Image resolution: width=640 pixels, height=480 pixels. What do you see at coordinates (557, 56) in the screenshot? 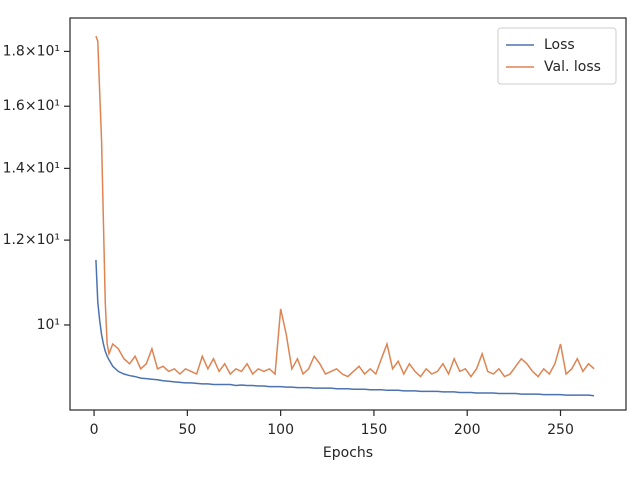
I see `legend-box` at bounding box center [557, 56].